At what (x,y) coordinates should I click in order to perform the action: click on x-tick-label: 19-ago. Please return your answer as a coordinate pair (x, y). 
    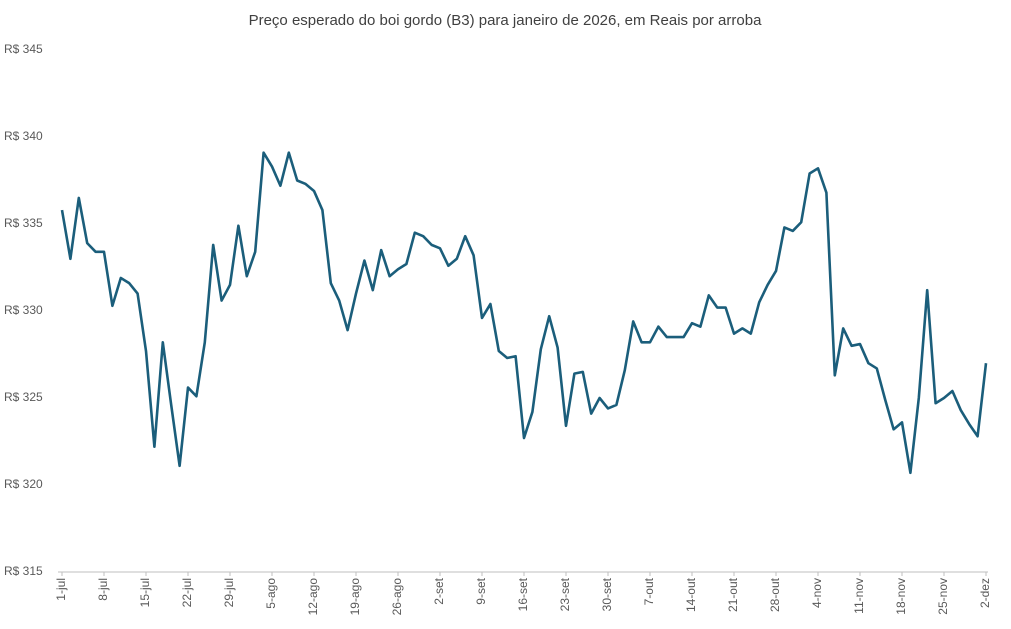
    Looking at the image, I should click on (355, 597).